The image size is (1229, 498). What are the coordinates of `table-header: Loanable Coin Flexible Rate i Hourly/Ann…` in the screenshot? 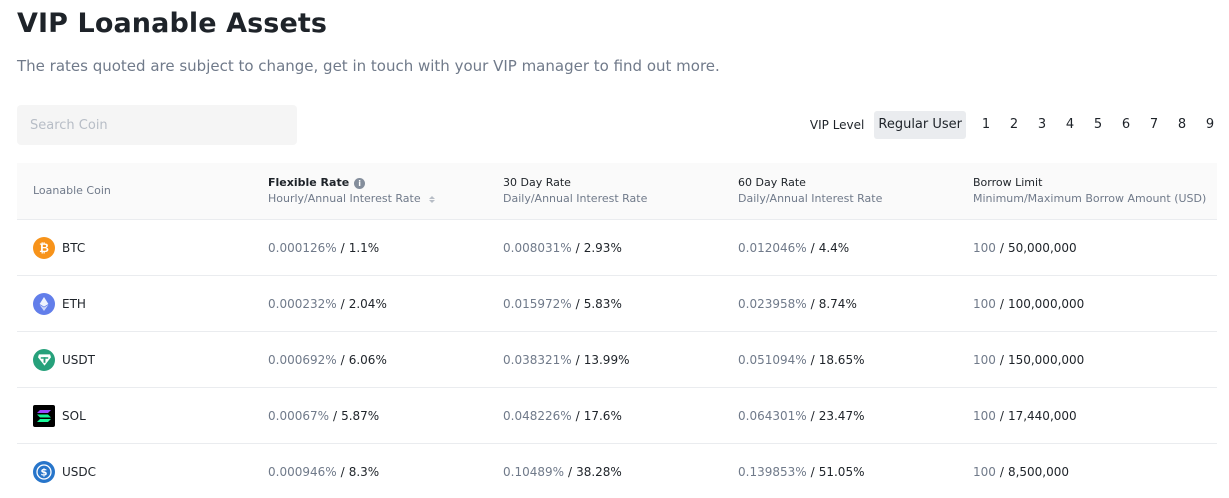 It's located at (617, 191).